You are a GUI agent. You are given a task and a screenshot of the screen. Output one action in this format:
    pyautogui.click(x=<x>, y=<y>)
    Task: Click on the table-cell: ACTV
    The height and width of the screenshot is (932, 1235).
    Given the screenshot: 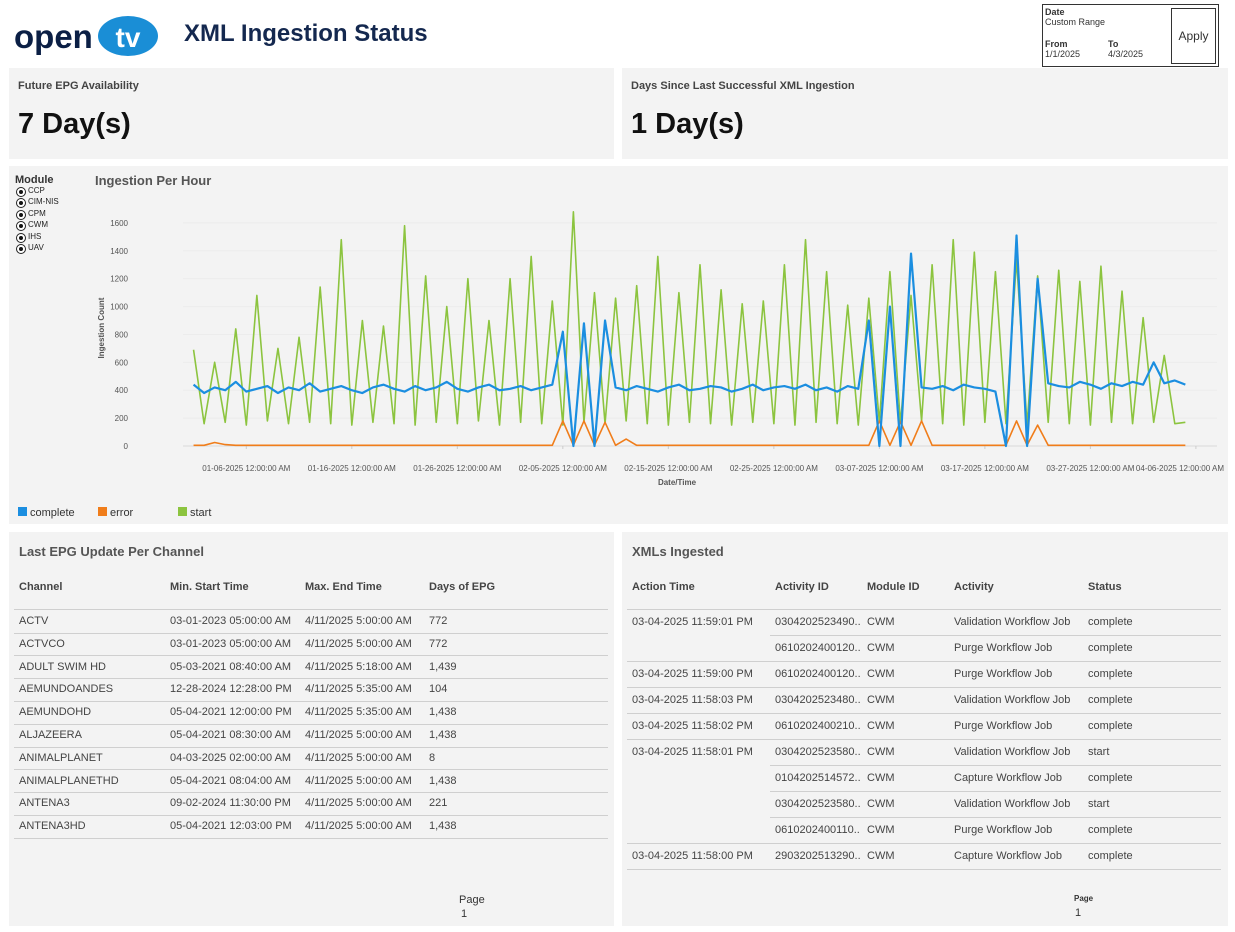 What is the action you would take?
    pyautogui.click(x=34, y=621)
    